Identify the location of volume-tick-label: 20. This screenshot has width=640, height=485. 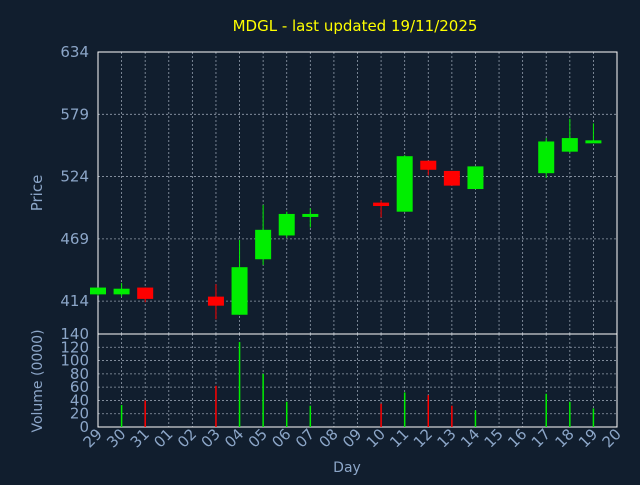
(79, 414).